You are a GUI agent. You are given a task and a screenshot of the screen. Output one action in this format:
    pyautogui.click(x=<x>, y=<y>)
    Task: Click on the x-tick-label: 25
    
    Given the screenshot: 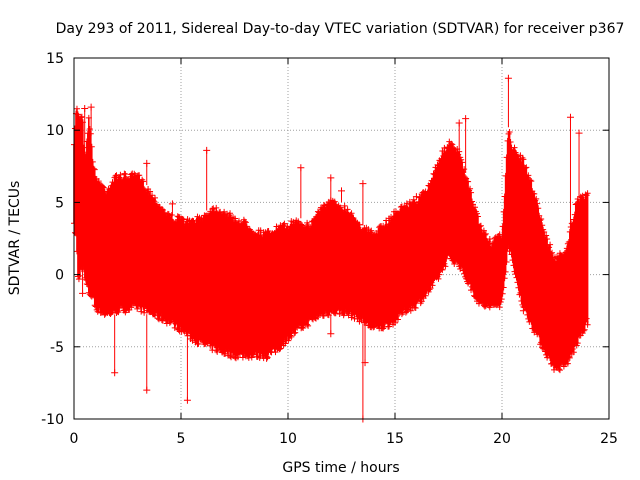 What is the action you would take?
    pyautogui.click(x=609, y=439)
    